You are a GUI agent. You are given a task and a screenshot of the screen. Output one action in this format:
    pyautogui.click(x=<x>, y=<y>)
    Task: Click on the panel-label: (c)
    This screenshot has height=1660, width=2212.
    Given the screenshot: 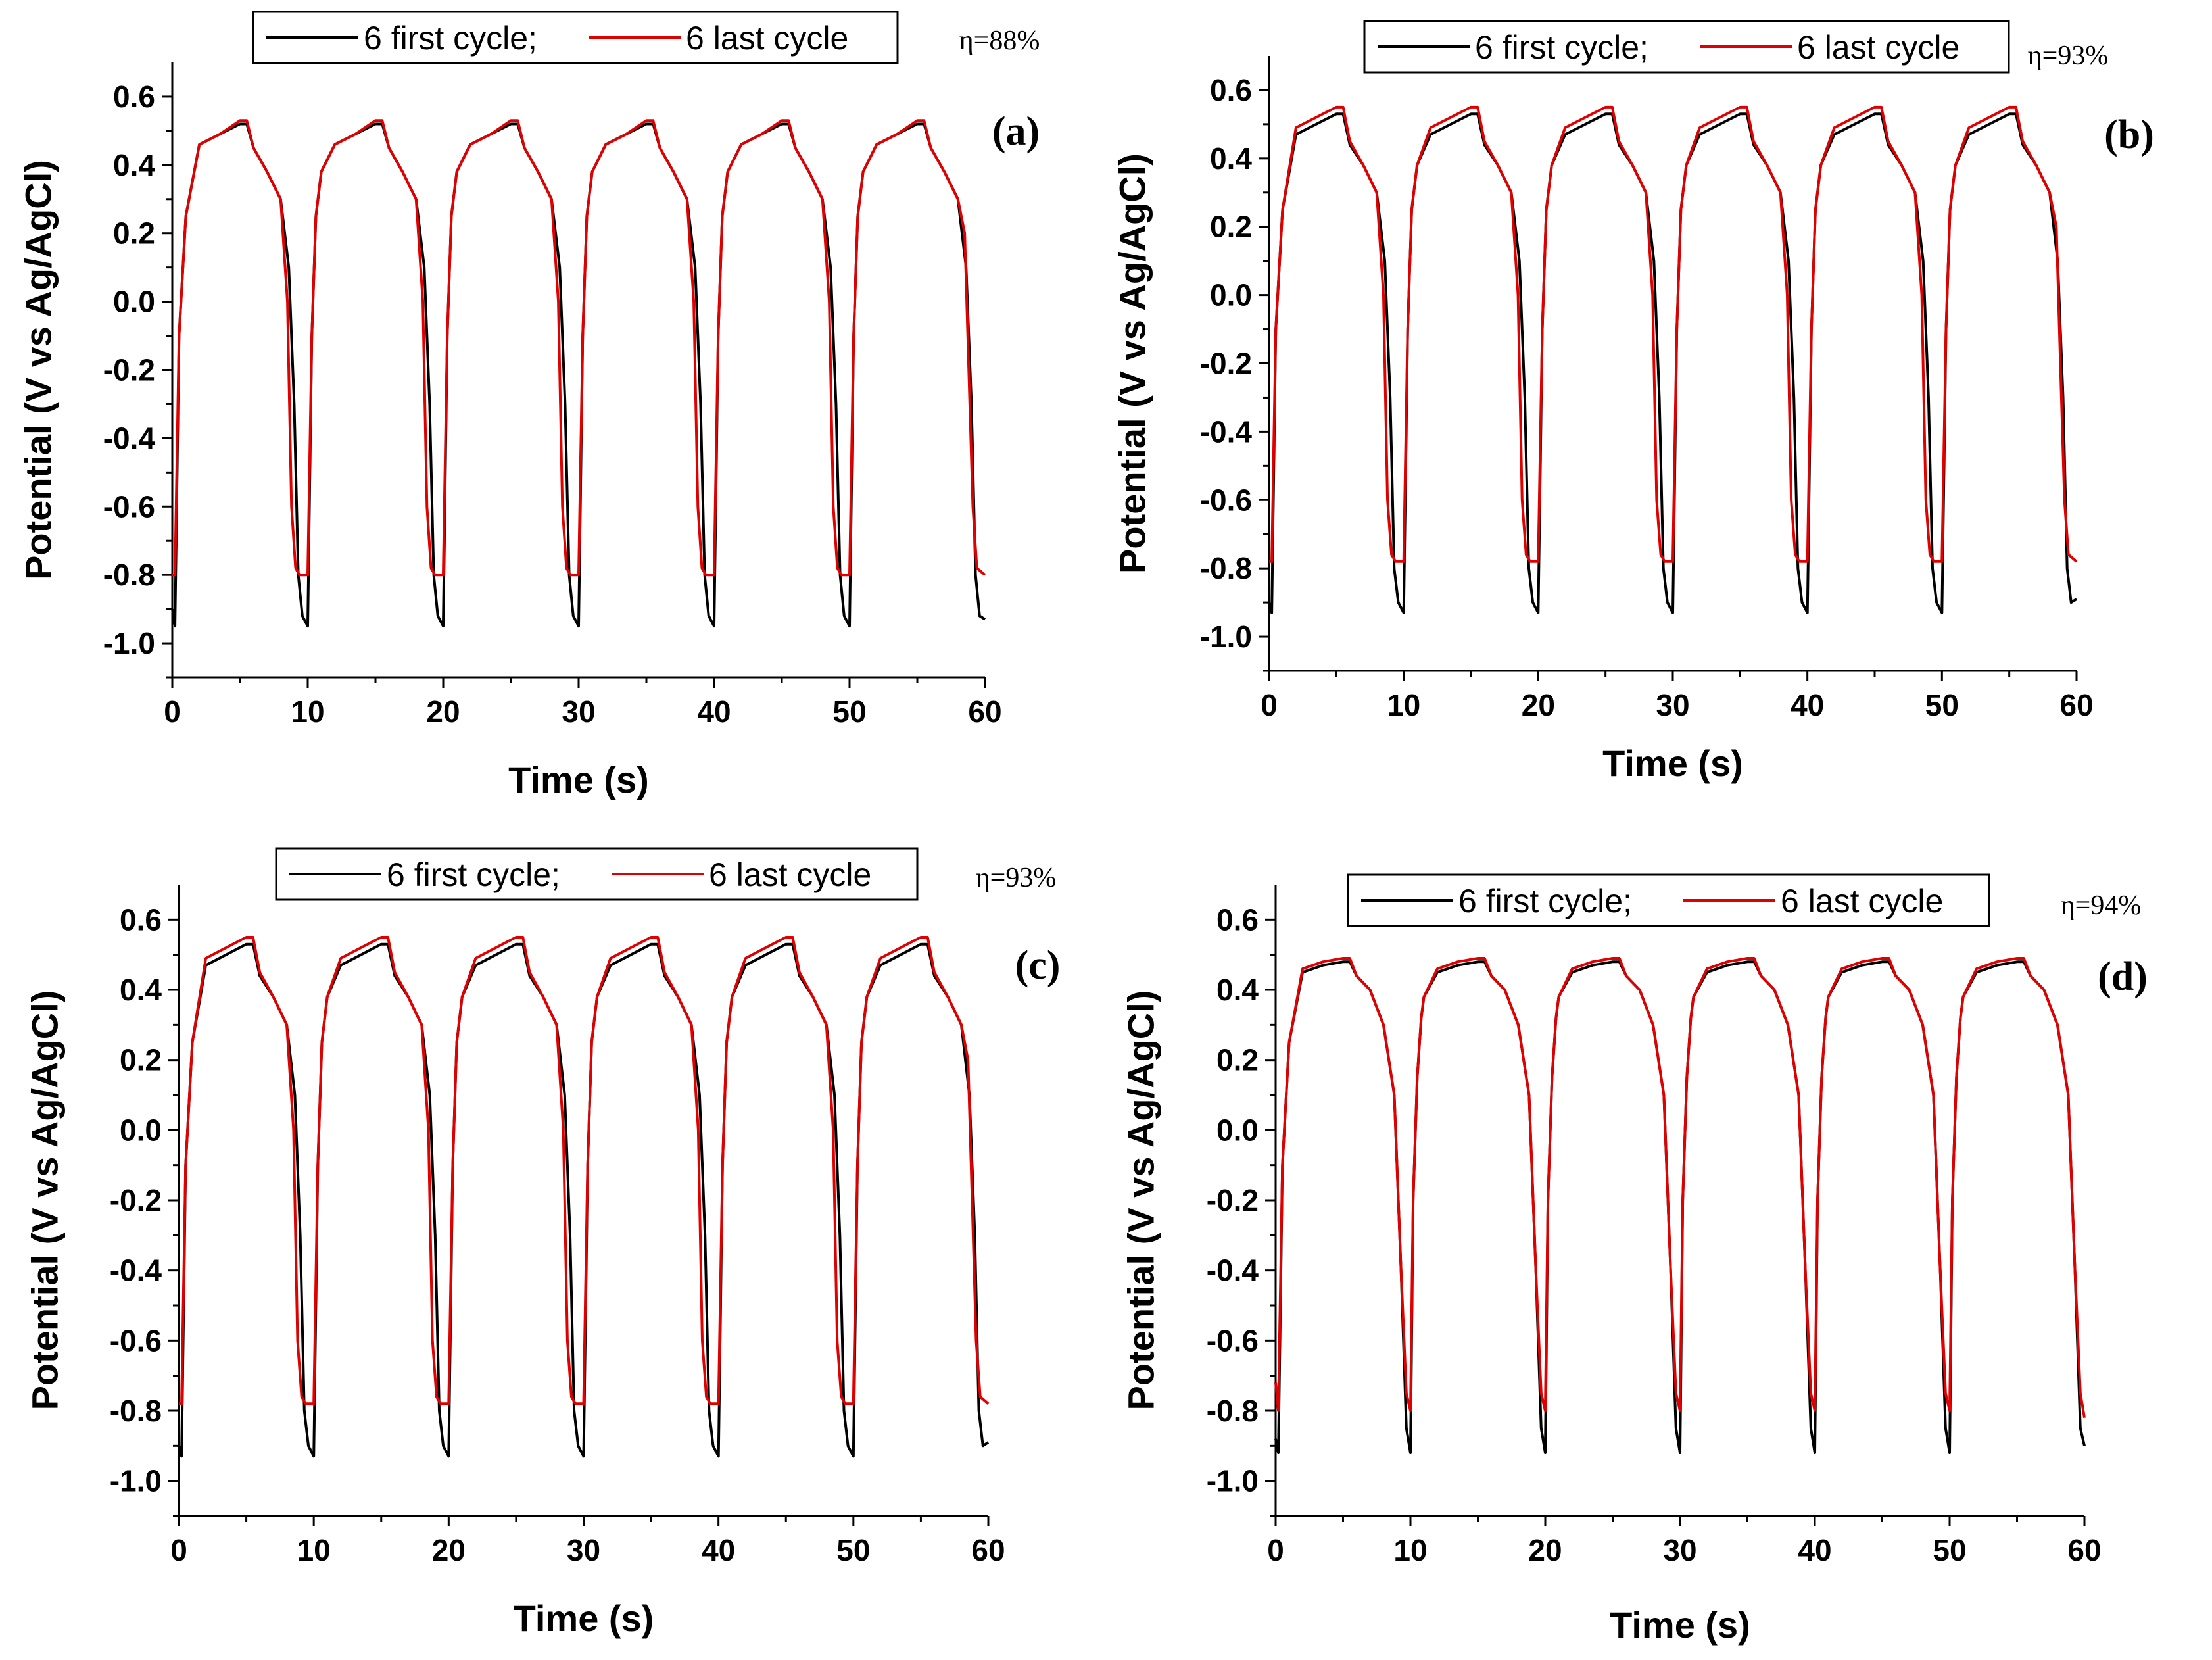 What is the action you would take?
    pyautogui.click(x=1038, y=965)
    